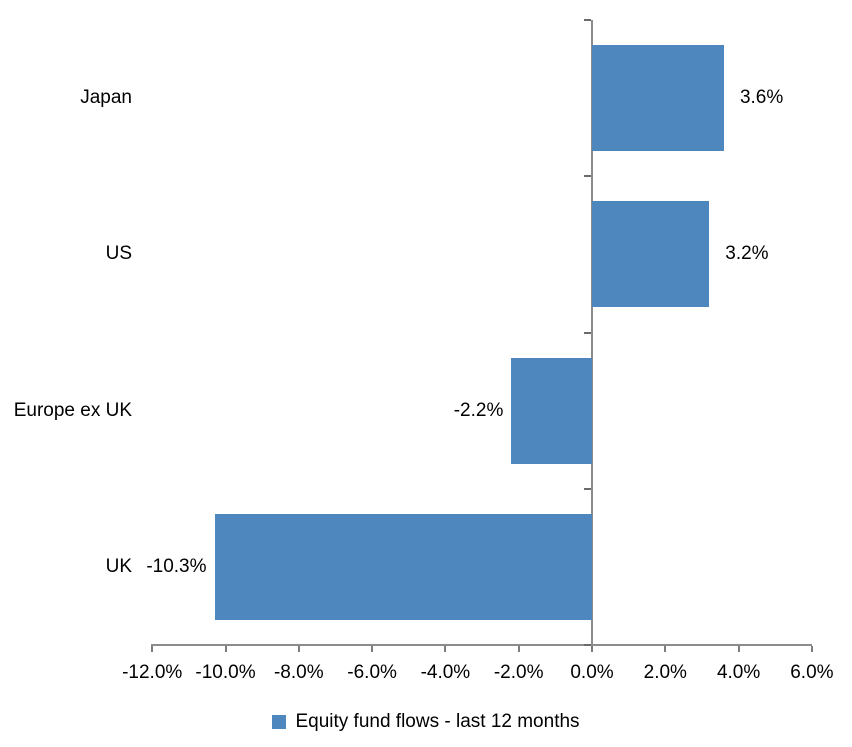 This screenshot has height=747, width=852. I want to click on value-axis-line, so click(481, 645).